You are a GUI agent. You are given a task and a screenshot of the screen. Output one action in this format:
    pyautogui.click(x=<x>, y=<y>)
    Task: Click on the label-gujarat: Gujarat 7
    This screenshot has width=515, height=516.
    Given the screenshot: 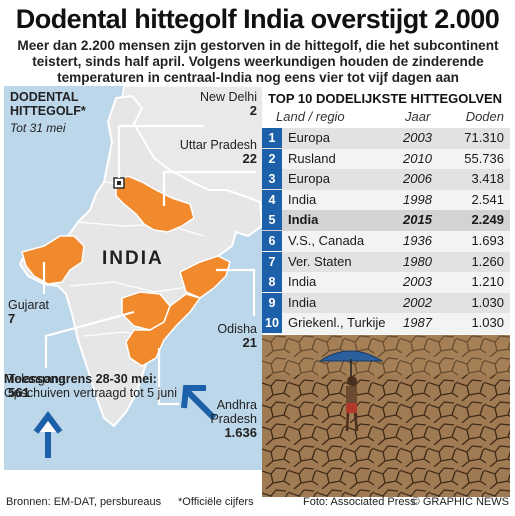 What is the action you would take?
    pyautogui.click(x=28, y=312)
    